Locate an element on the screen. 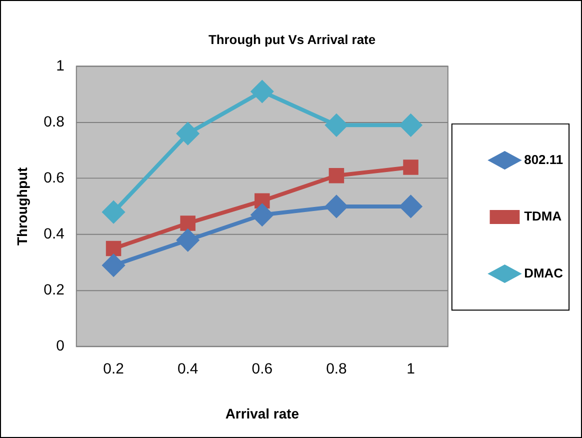 The height and width of the screenshot is (438, 582). legend-label: 802.11 is located at coordinates (544, 159).